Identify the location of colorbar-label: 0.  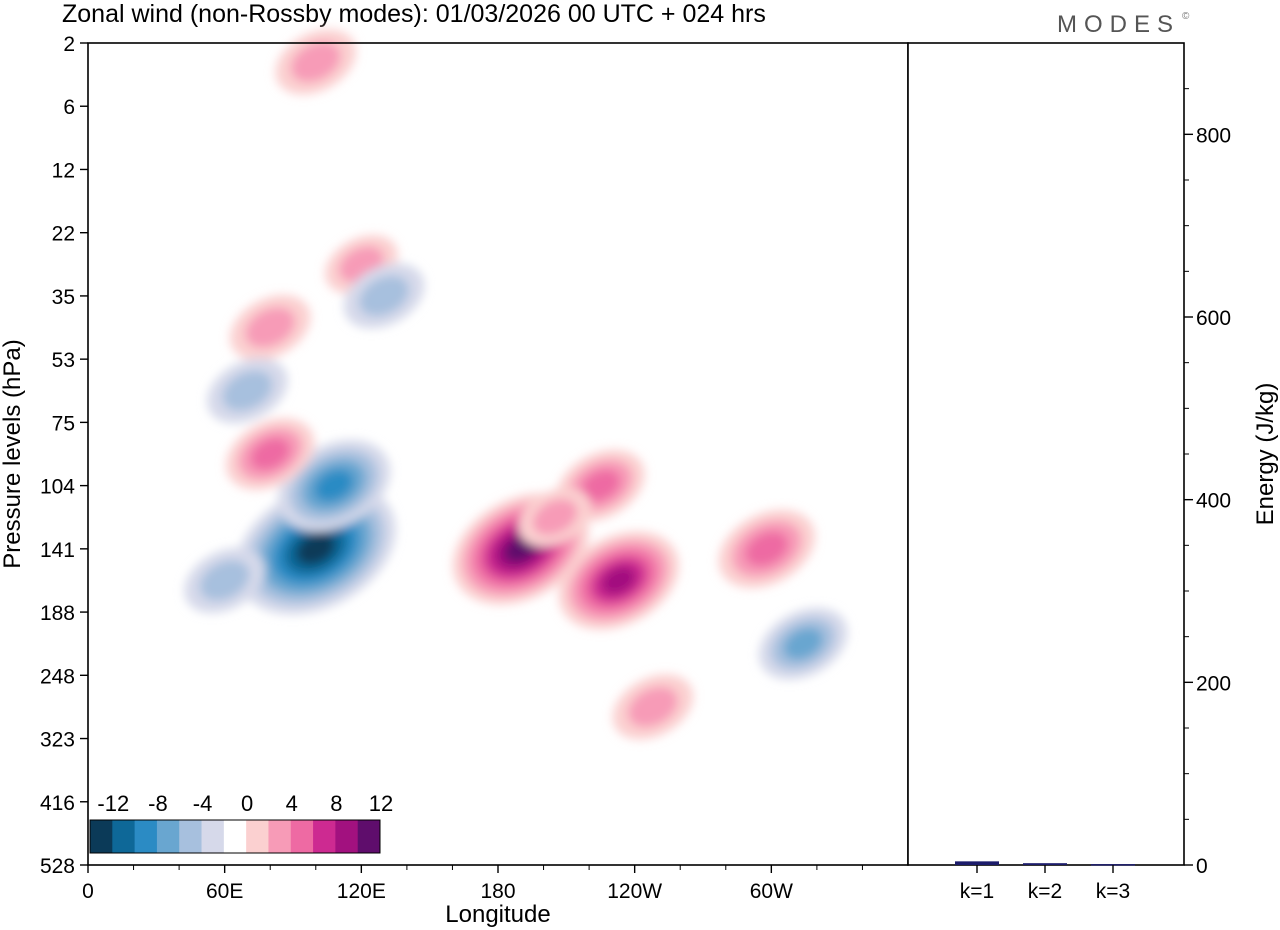
(247, 803).